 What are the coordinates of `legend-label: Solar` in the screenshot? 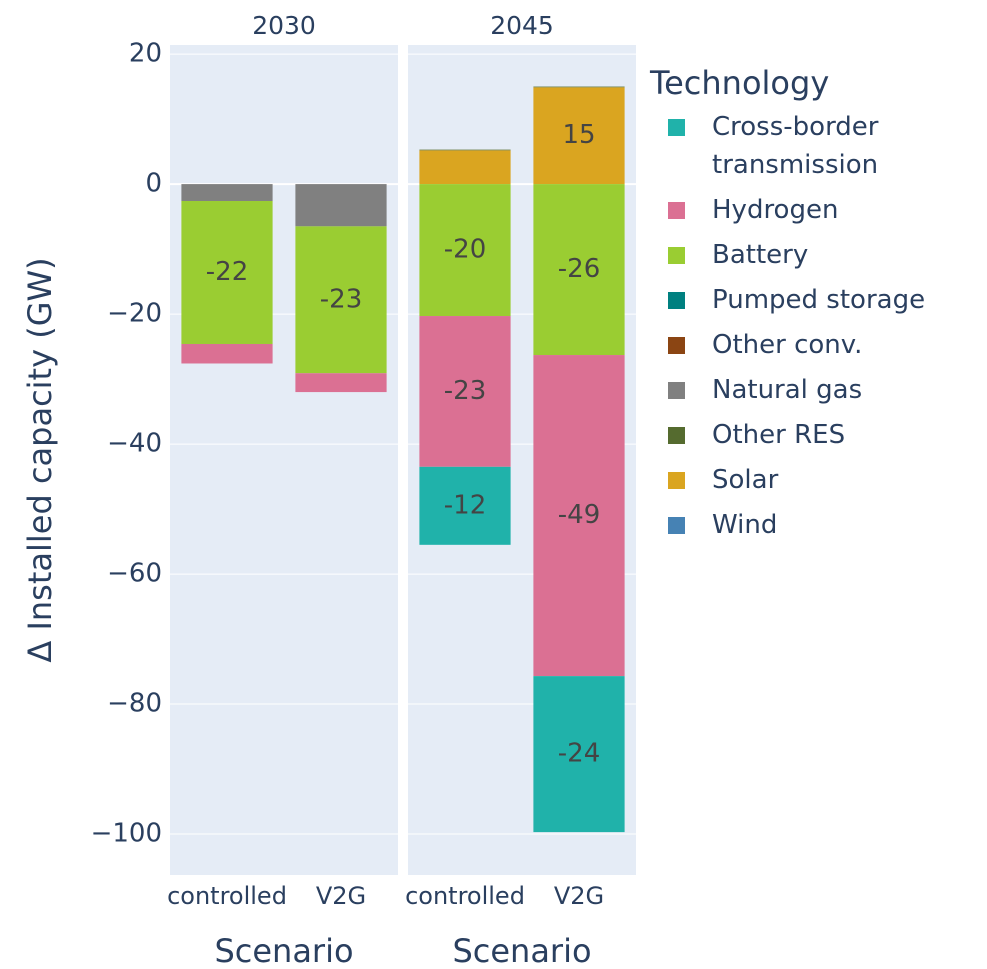 It's located at (745, 480).